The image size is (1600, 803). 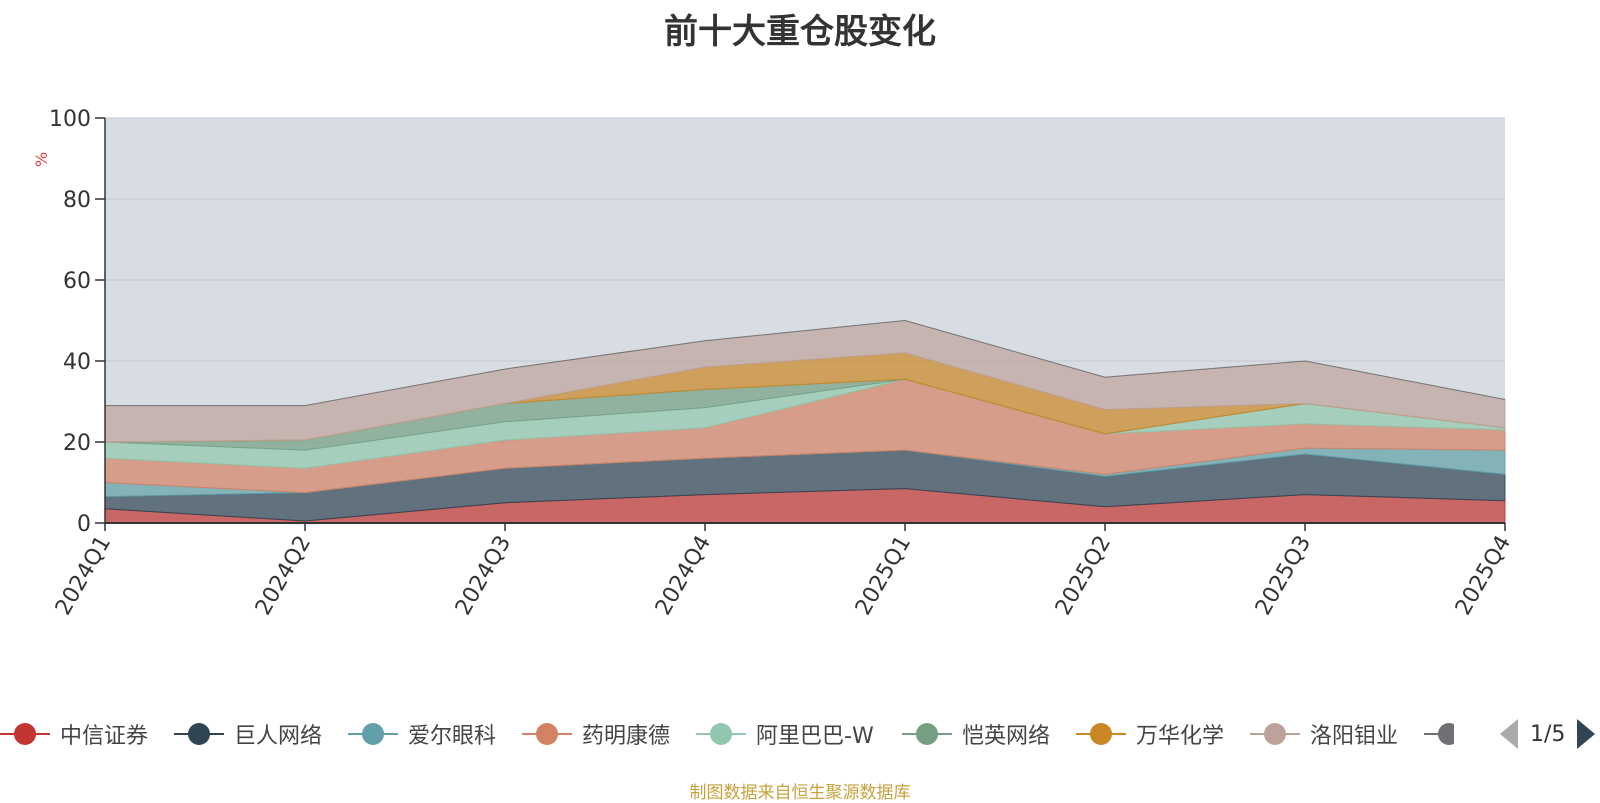 What do you see at coordinates (70, 119) in the screenshot?
I see `y-tick-label: 100` at bounding box center [70, 119].